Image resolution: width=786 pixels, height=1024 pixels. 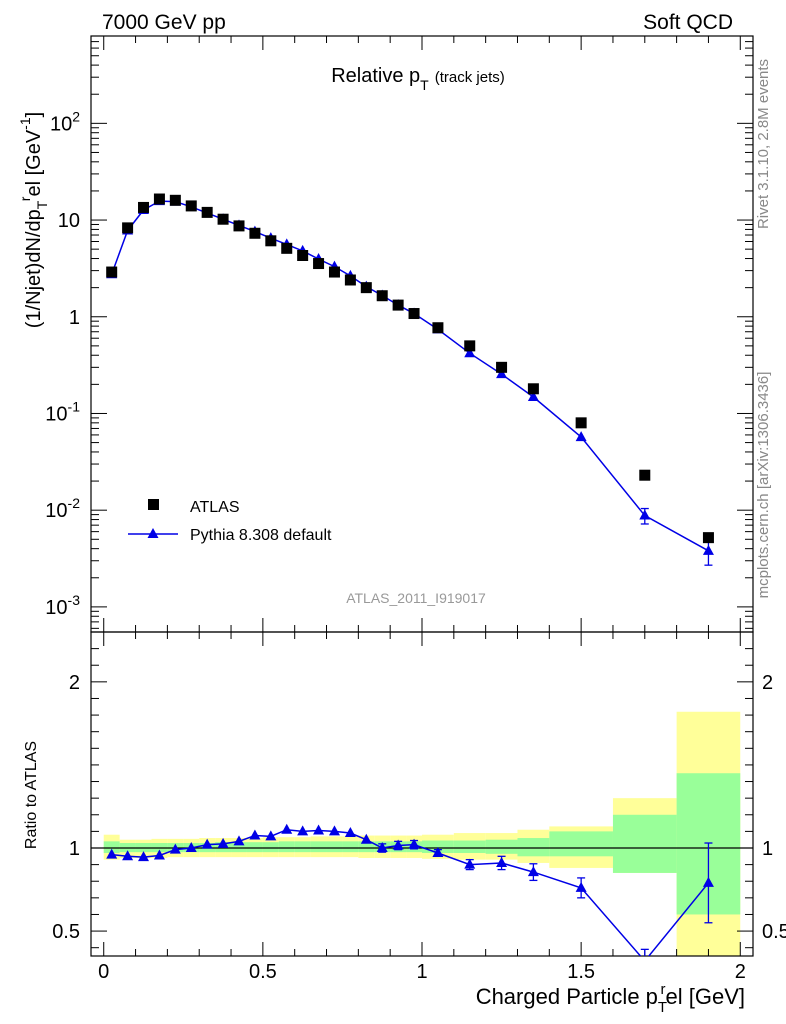 I want to click on ratio-y-tick-label-right: 2, so click(x=767, y=683).